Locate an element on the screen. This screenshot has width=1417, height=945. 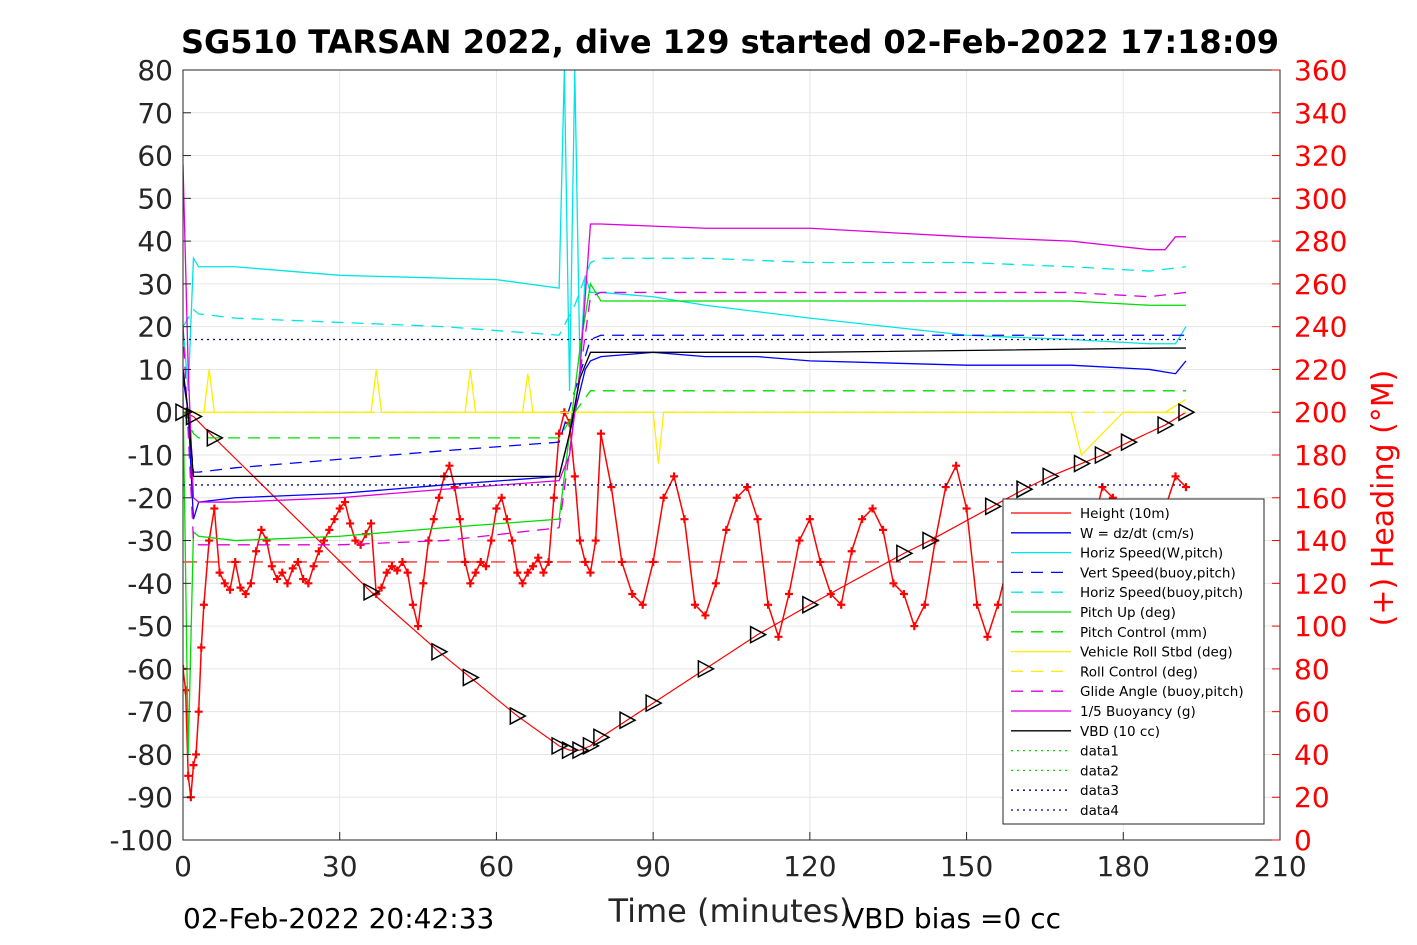
y2-tick-label: 100 is located at coordinates (1320, 626).